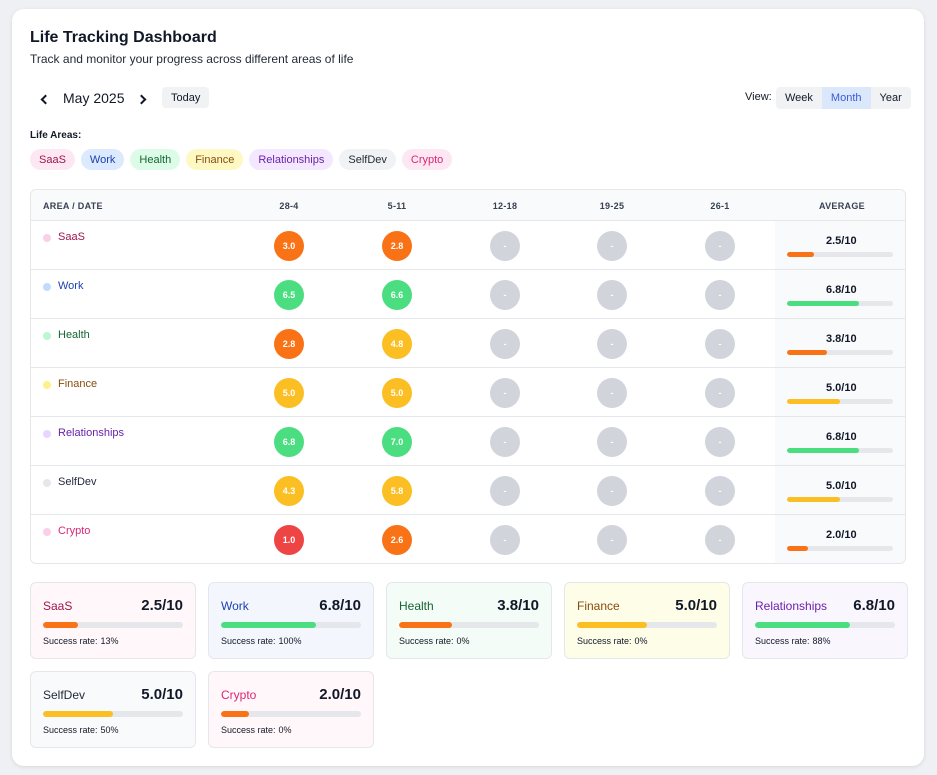  Describe the element at coordinates (841, 535) in the screenshot. I see `average-value: 2.0/10` at that location.